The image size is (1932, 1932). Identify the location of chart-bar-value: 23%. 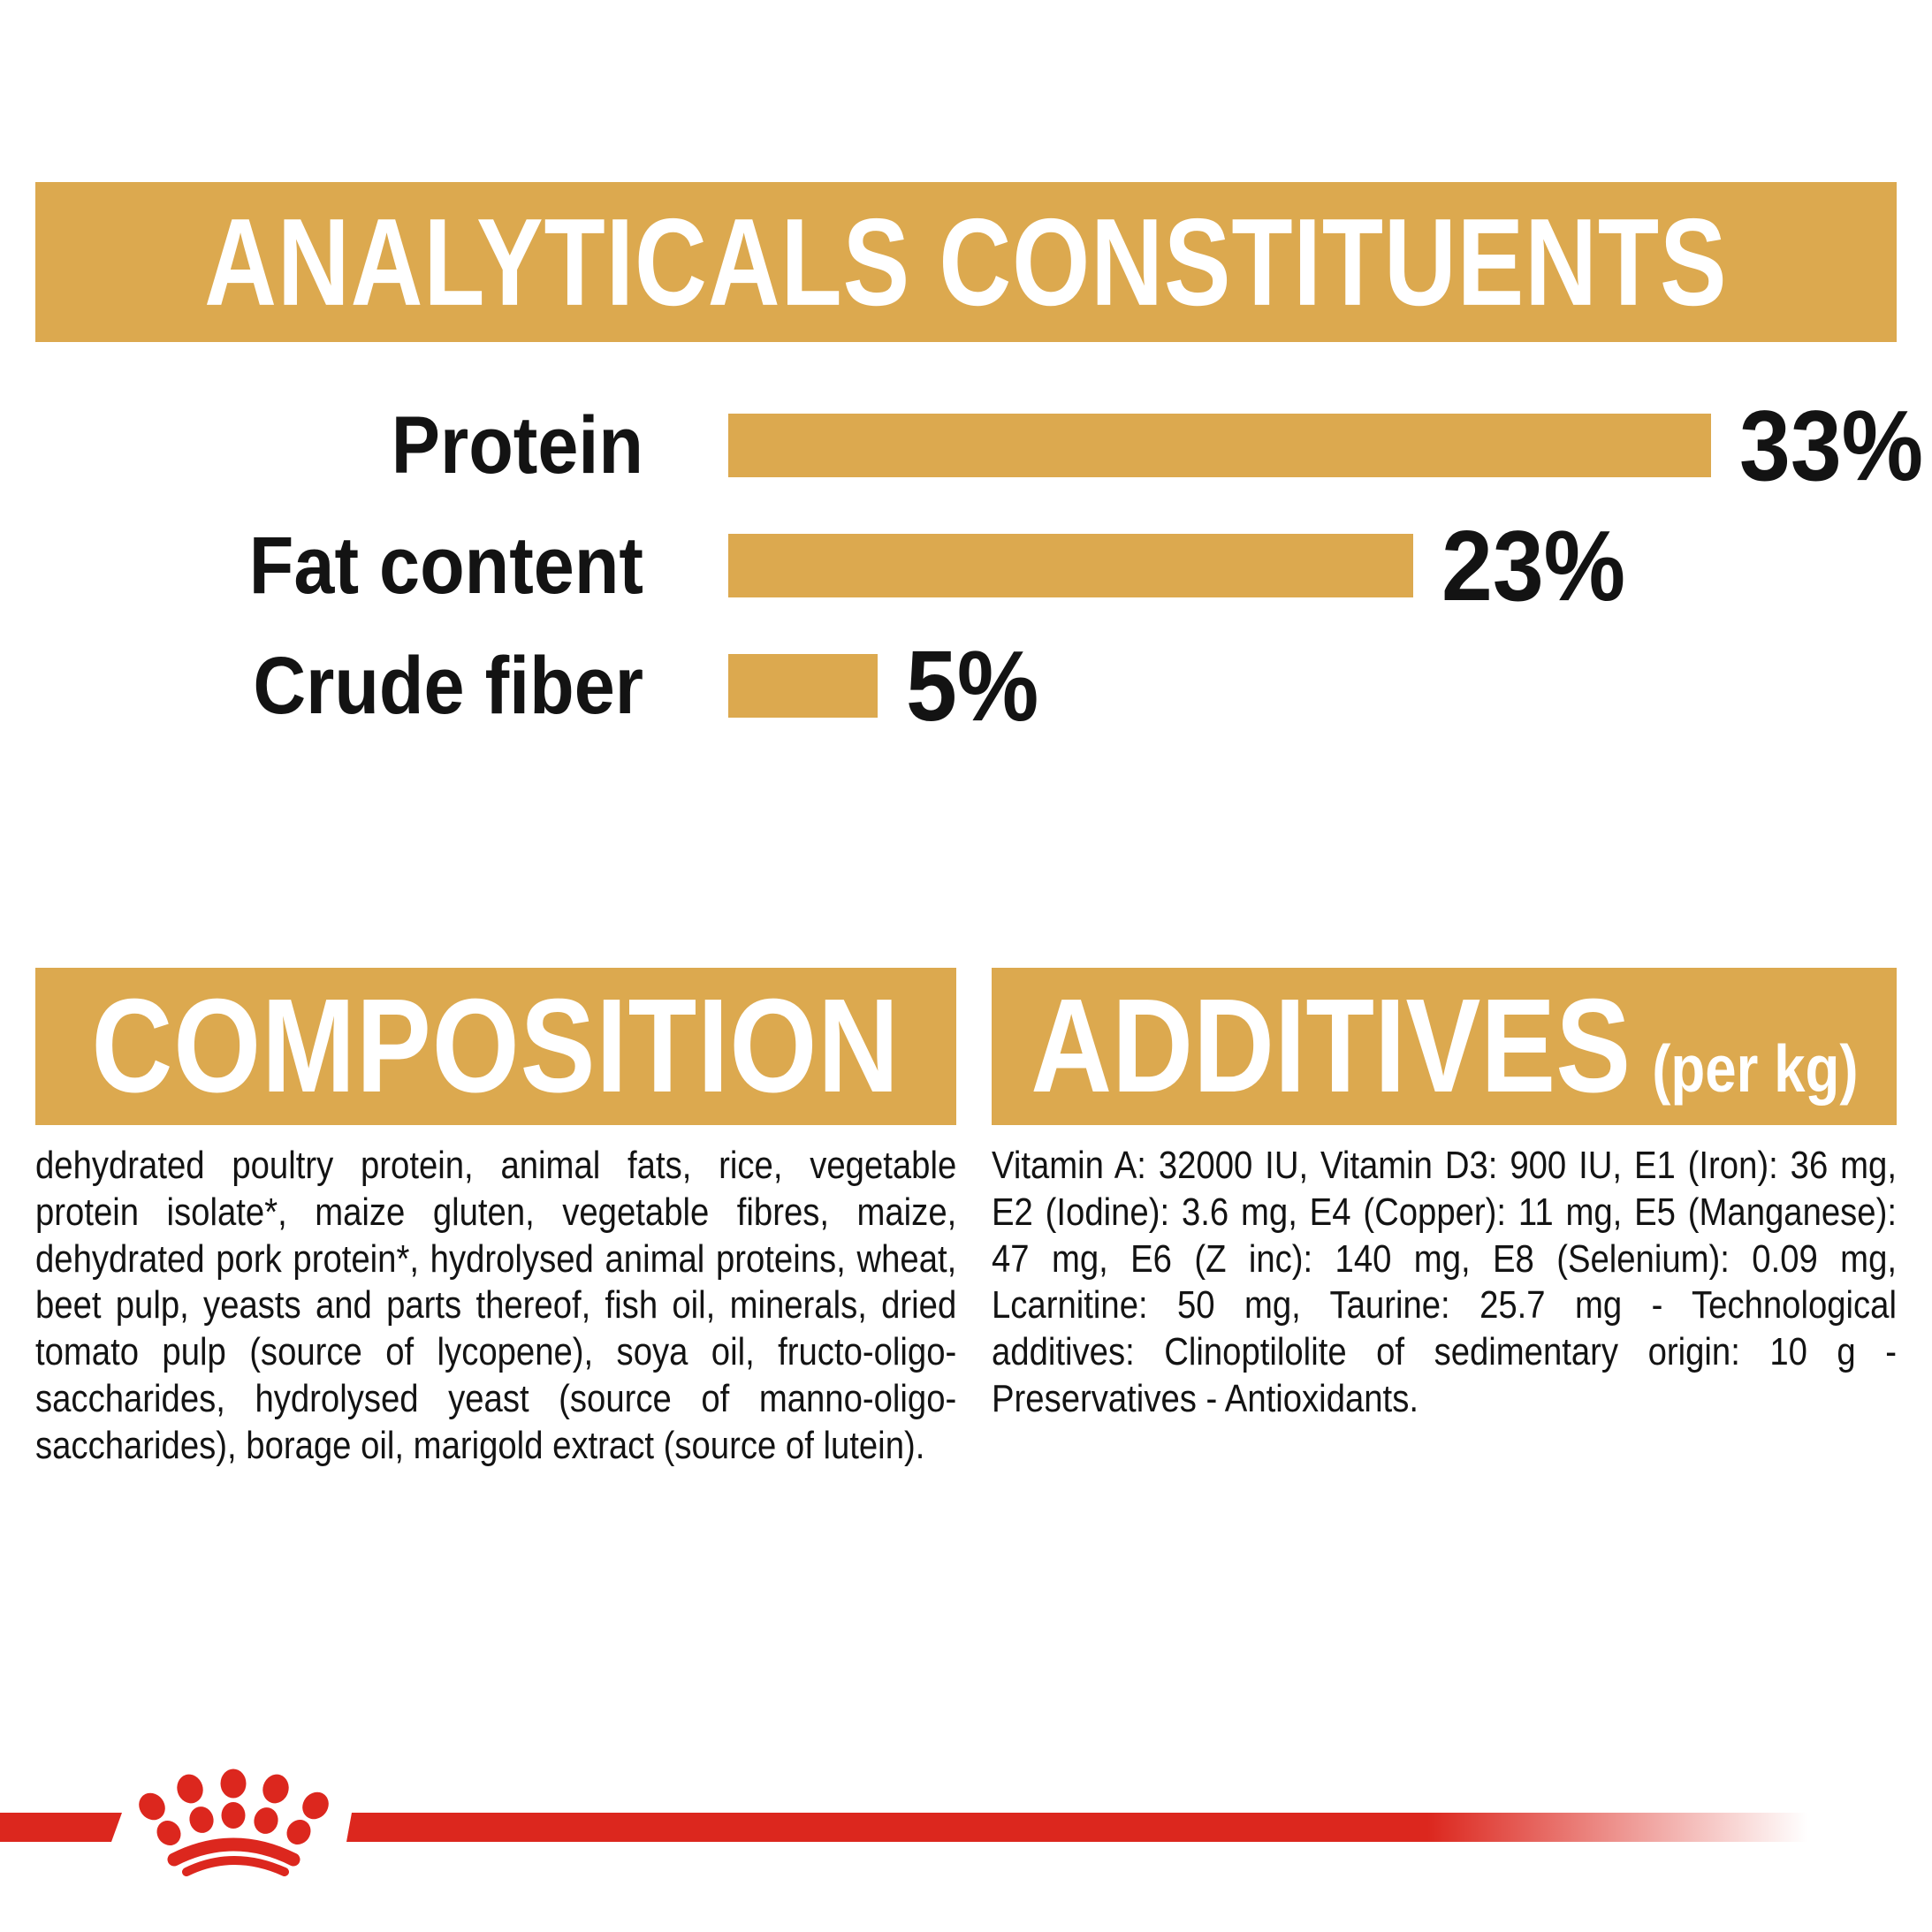
(1534, 566).